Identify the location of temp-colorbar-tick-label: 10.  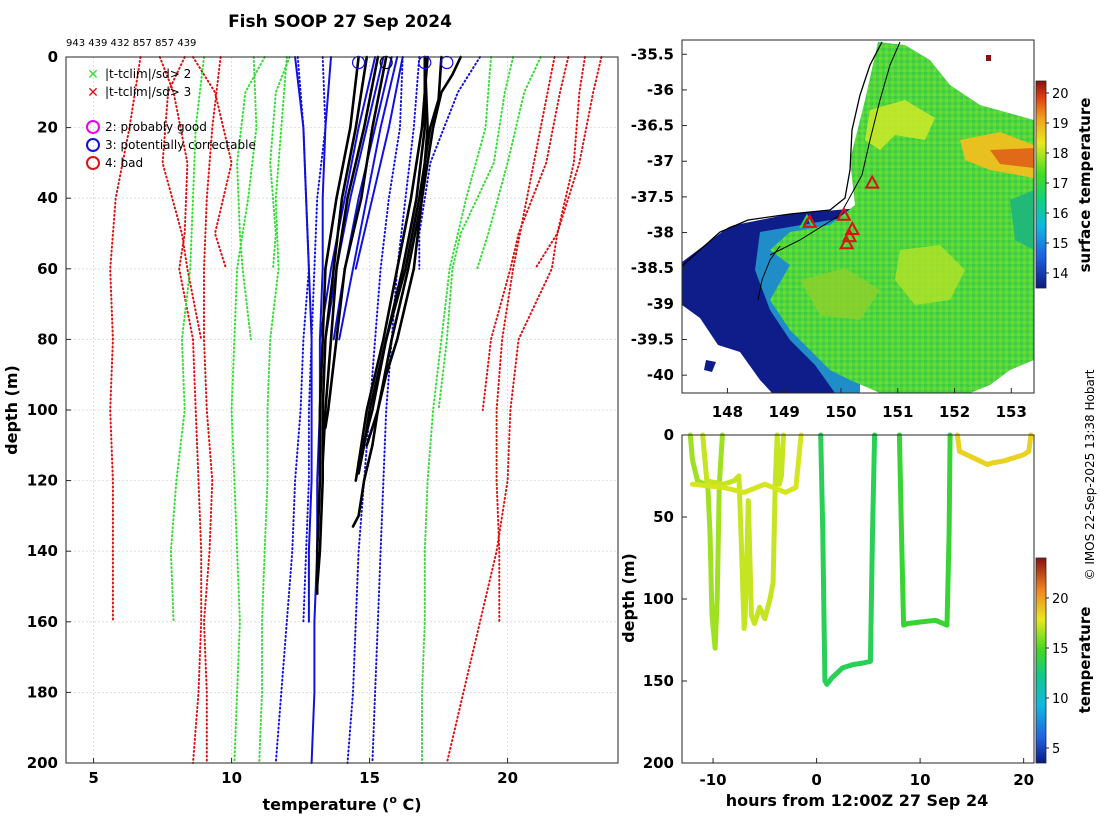
(1060, 699).